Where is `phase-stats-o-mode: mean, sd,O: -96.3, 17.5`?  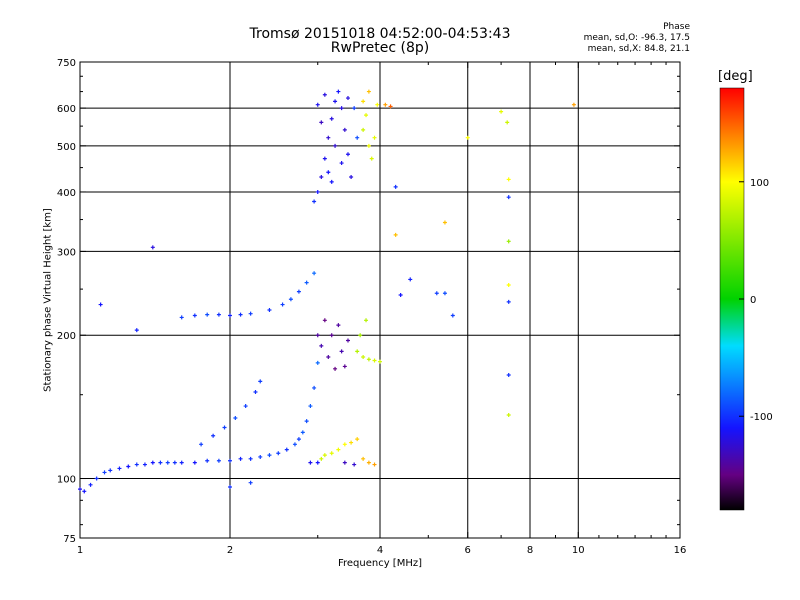 phase-stats-o-mode: mean, sd,O: -96.3, 17.5 is located at coordinates (636, 38).